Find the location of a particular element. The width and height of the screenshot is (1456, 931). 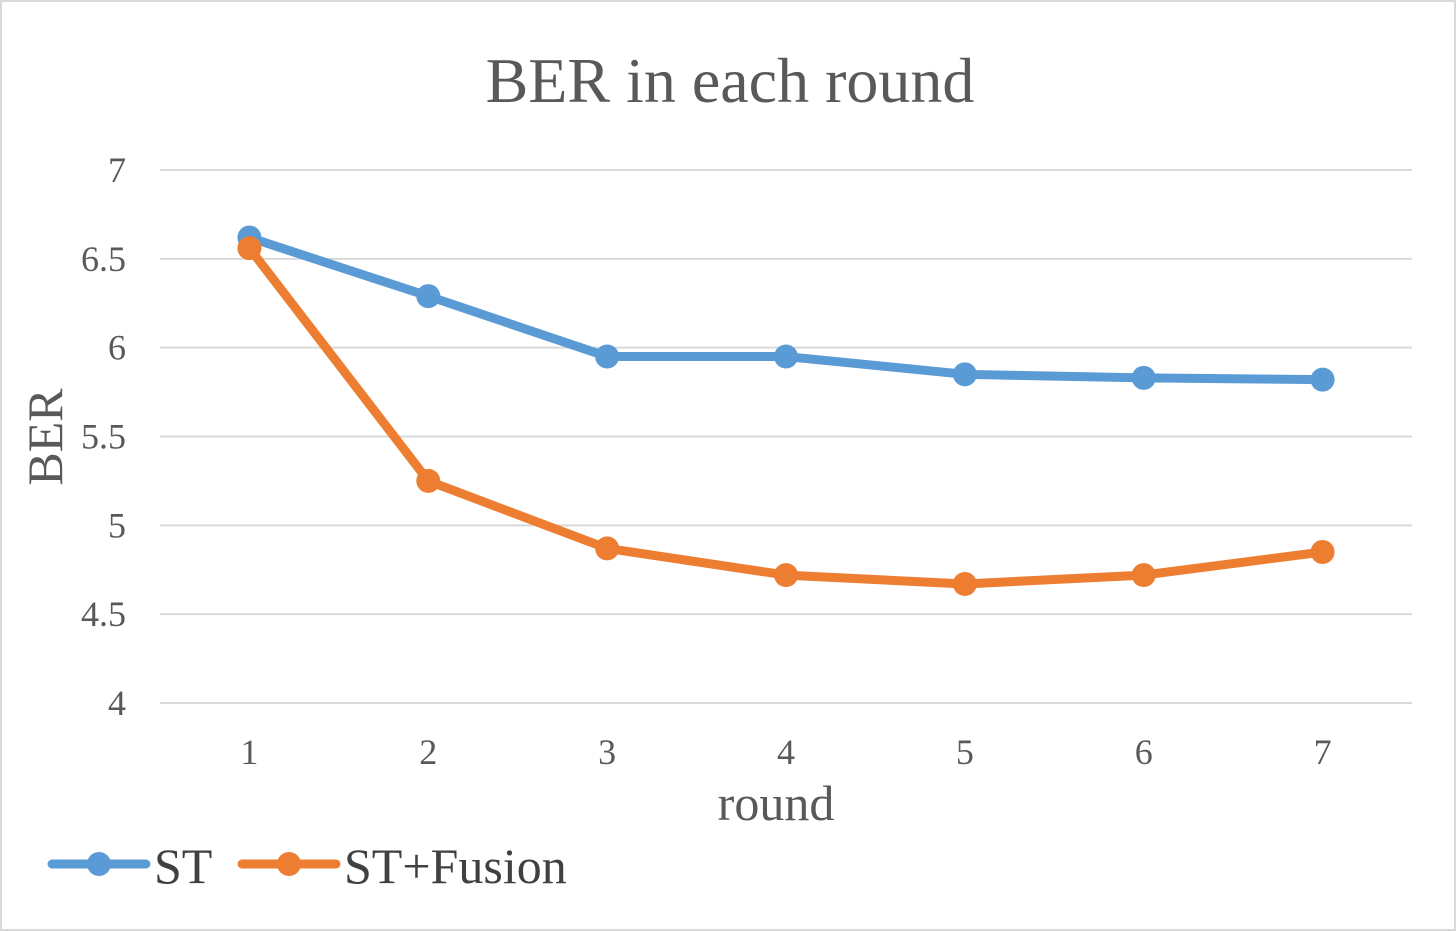

x-tick-label: 1 is located at coordinates (249, 752).